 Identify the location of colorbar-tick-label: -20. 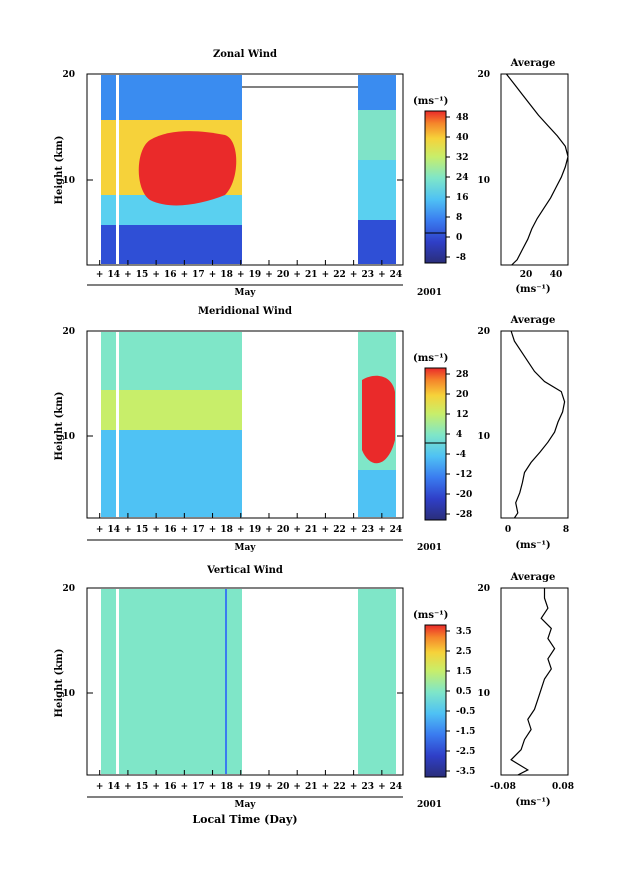
(464, 495).